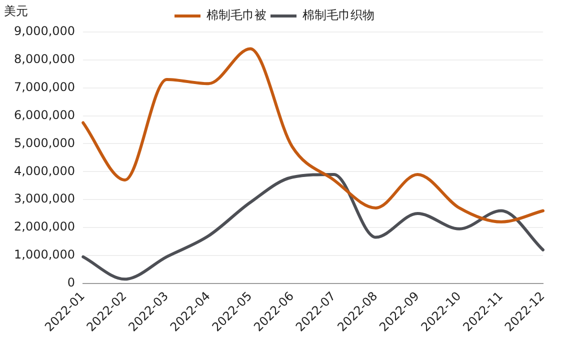 Image resolution: width=563 pixels, height=341 pixels. I want to click on y-tick-label: 8,000,000, so click(45, 59).